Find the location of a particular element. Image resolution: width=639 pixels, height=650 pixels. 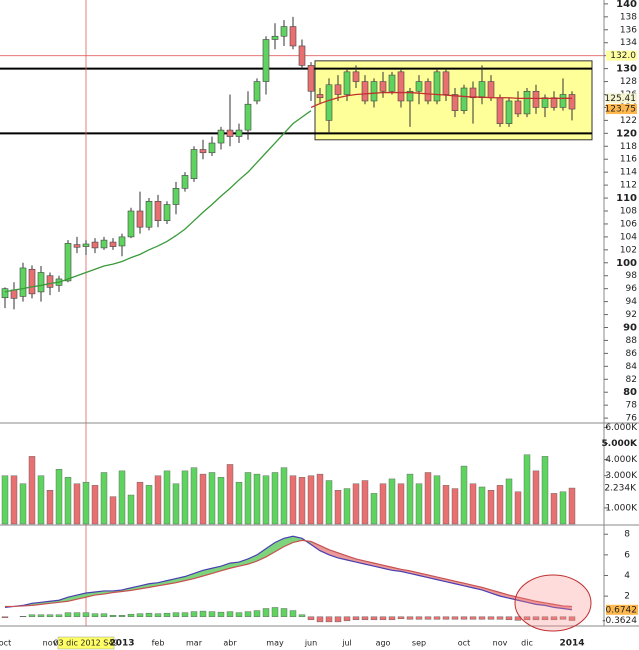

x-tick-label: jul is located at coordinates (346, 643).